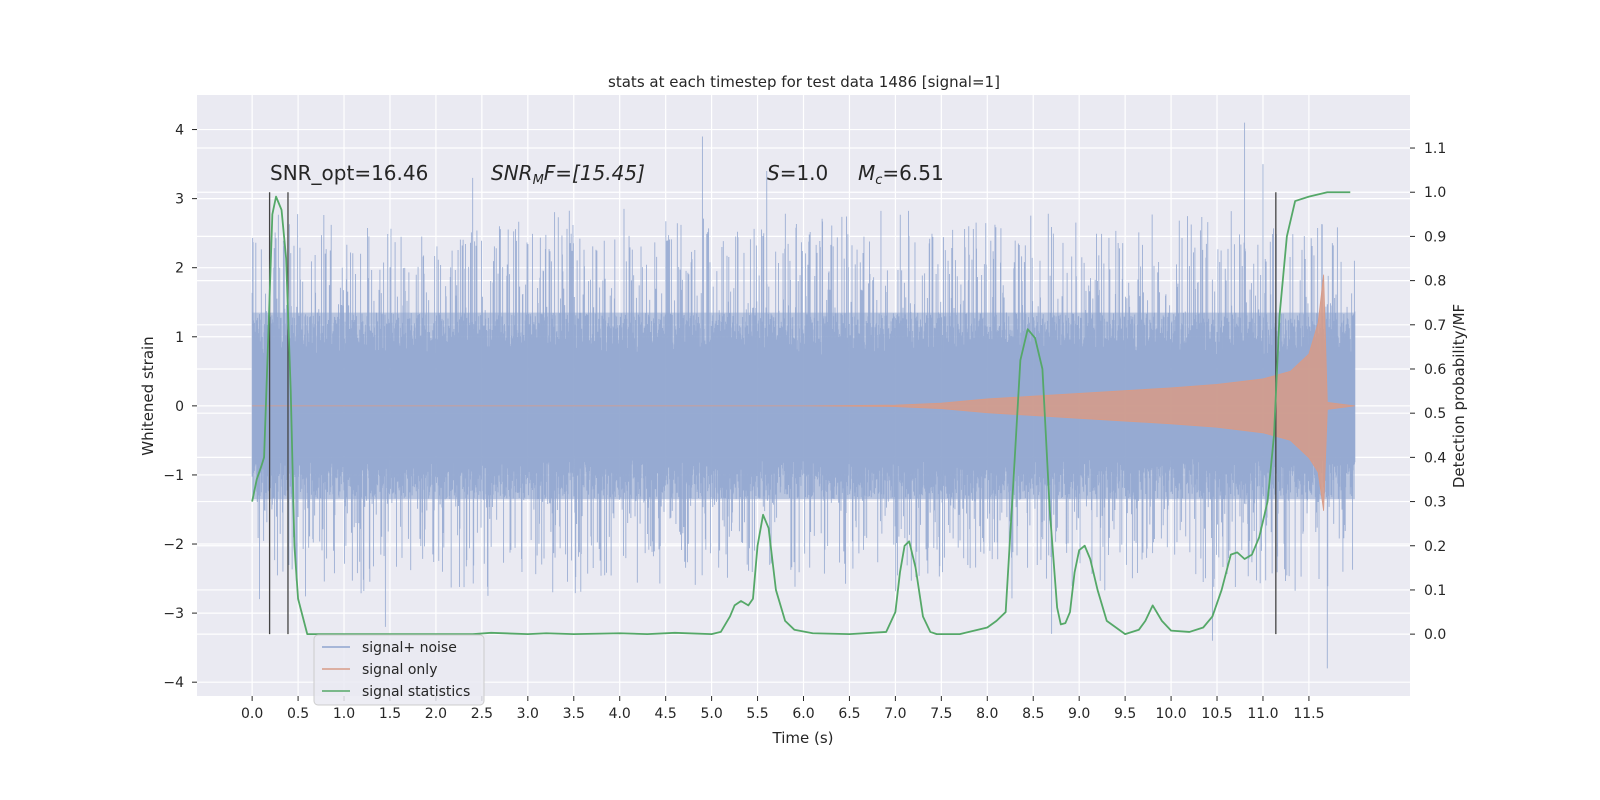 The width and height of the screenshot is (1600, 800). Describe the element at coordinates (1435, 149) in the screenshot. I see `y2-tick-label: 1.1` at that location.